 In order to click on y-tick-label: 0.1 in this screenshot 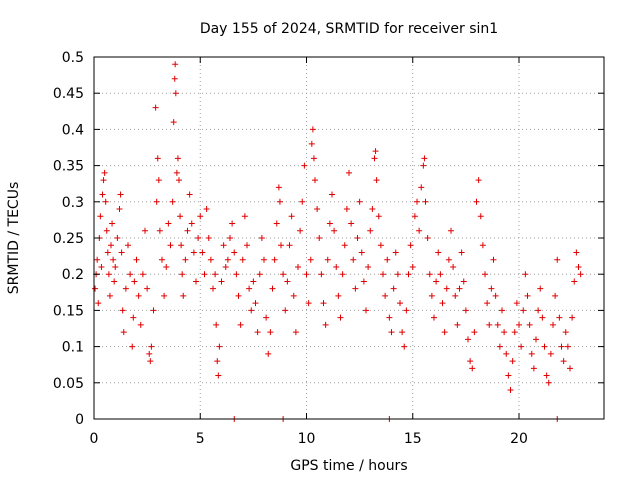, I will do `click(73, 348)`.